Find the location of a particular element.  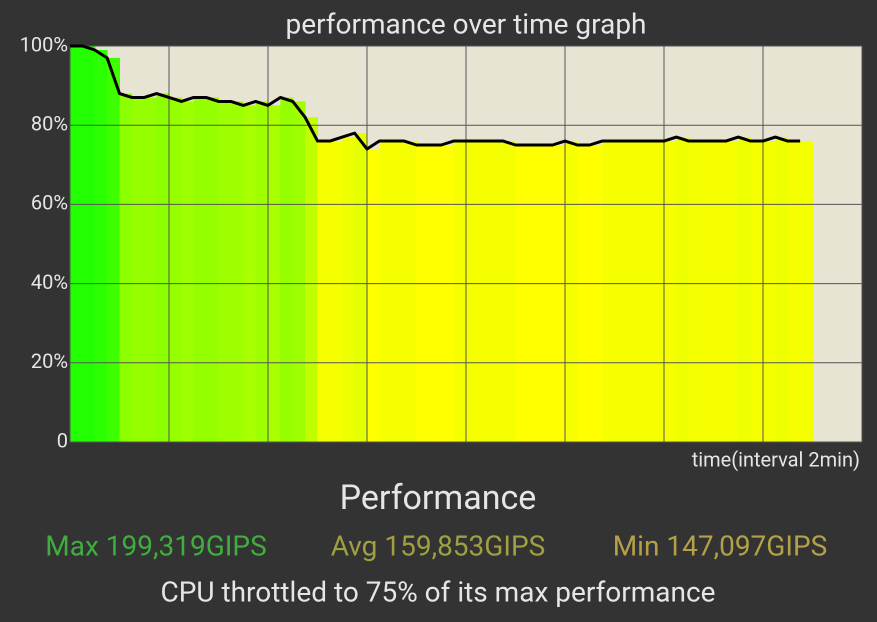

summary-stat: Min 147,097GIPS is located at coordinates (720, 545).